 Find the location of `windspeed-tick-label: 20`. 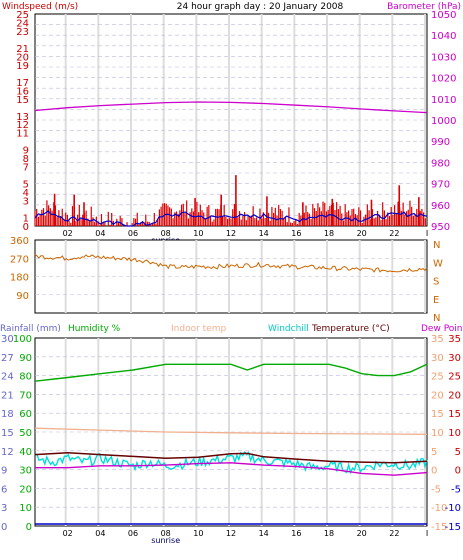

windspeed-tick-label: 20 is located at coordinates (22, 57).